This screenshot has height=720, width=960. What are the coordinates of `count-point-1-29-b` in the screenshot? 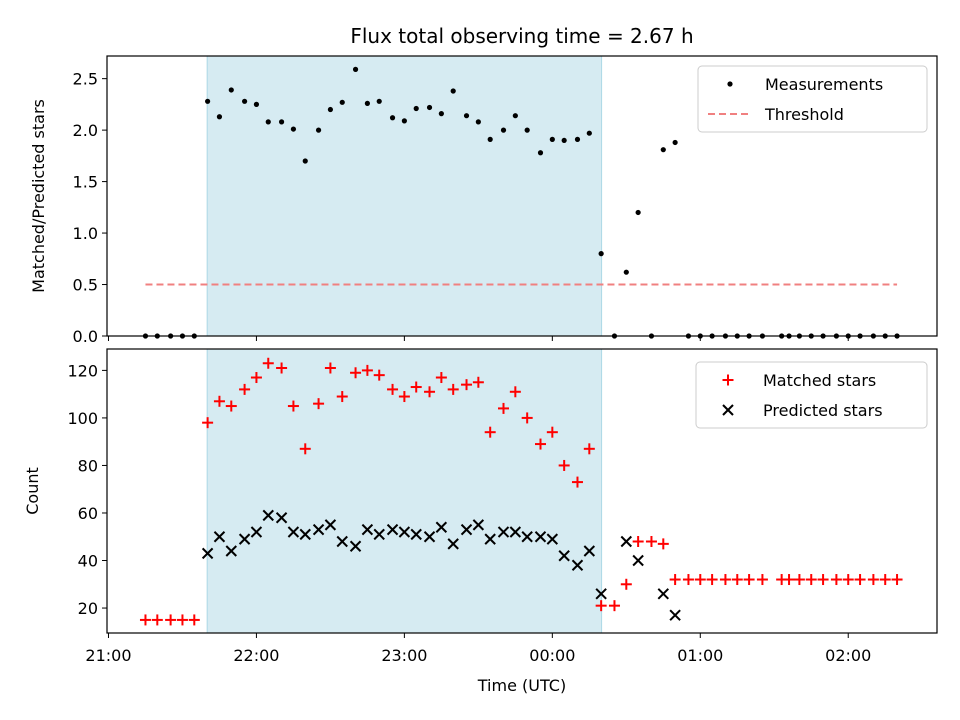 It's located at (564, 556).